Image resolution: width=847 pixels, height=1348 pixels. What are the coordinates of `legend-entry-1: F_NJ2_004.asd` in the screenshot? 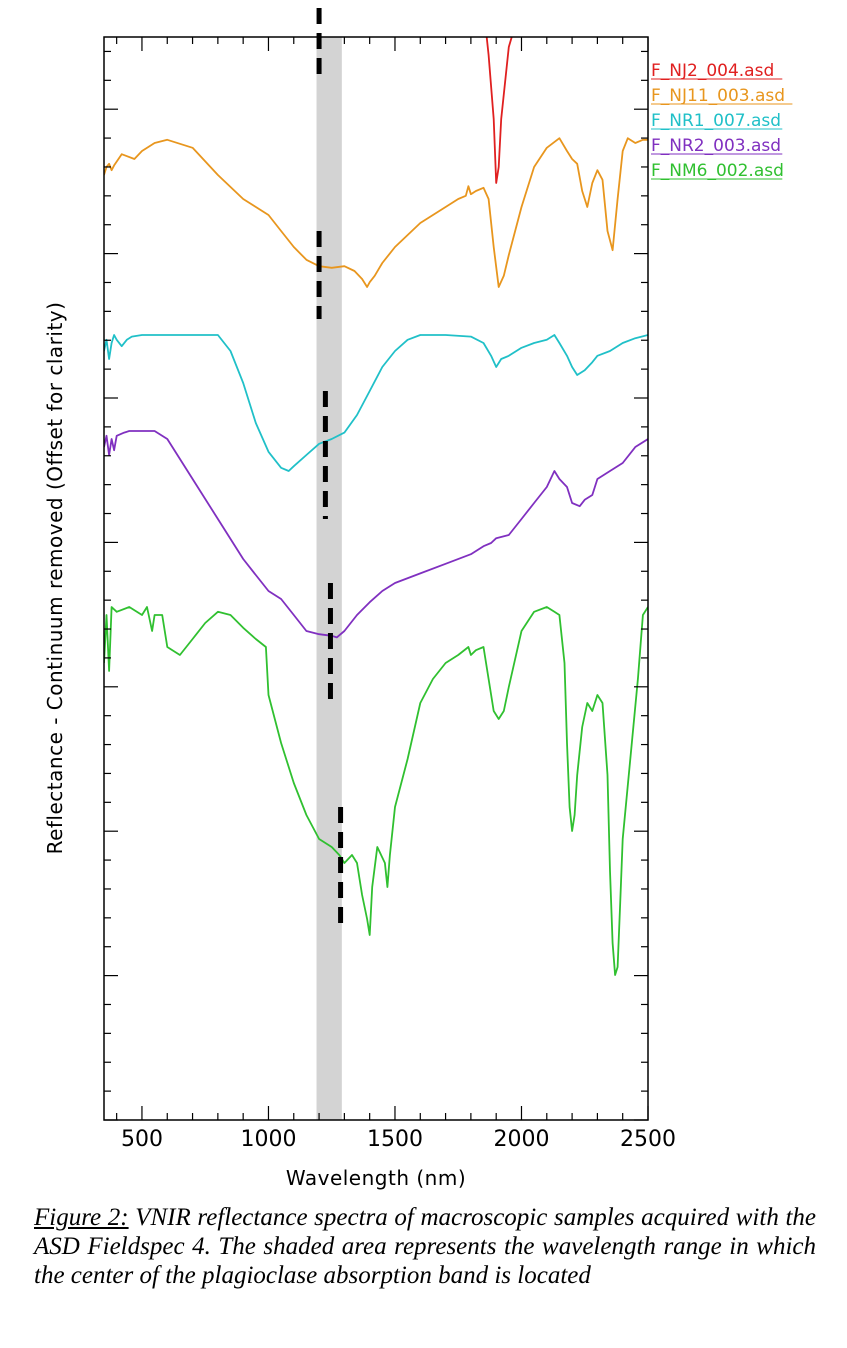 It's located at (712, 71).